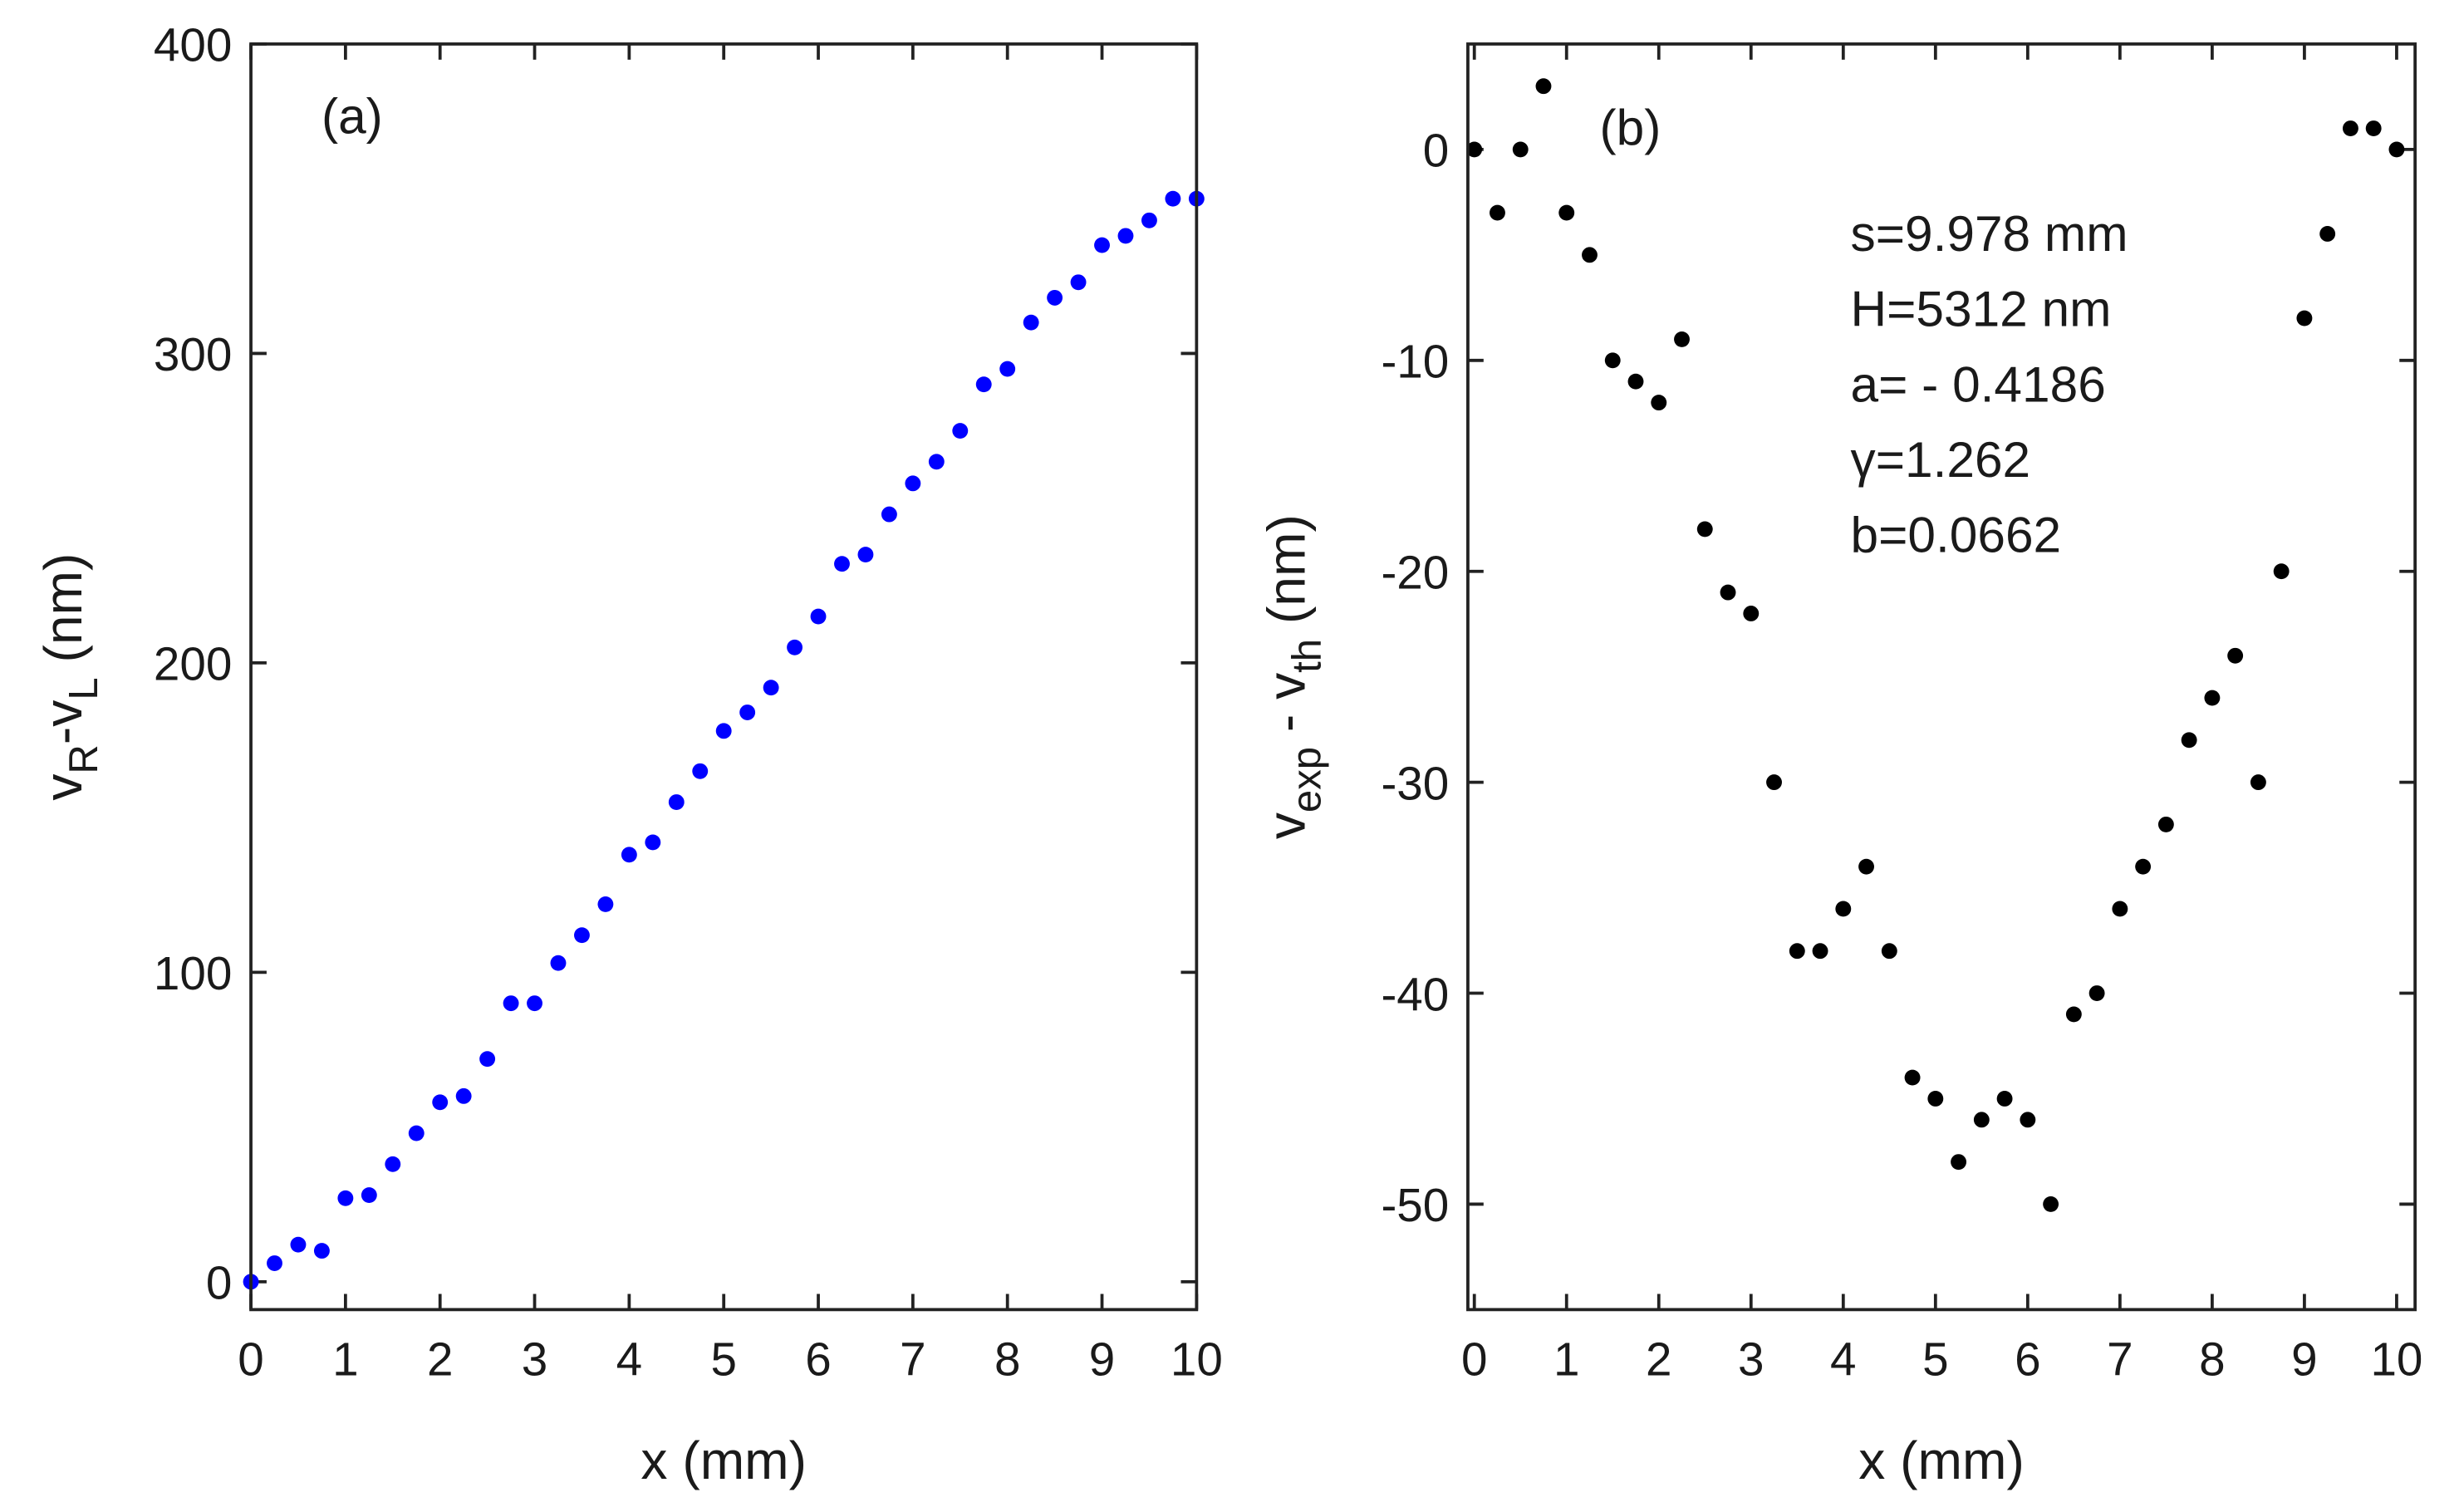  What do you see at coordinates (1630, 127) in the screenshot?
I see `panel-label: (b)` at bounding box center [1630, 127].